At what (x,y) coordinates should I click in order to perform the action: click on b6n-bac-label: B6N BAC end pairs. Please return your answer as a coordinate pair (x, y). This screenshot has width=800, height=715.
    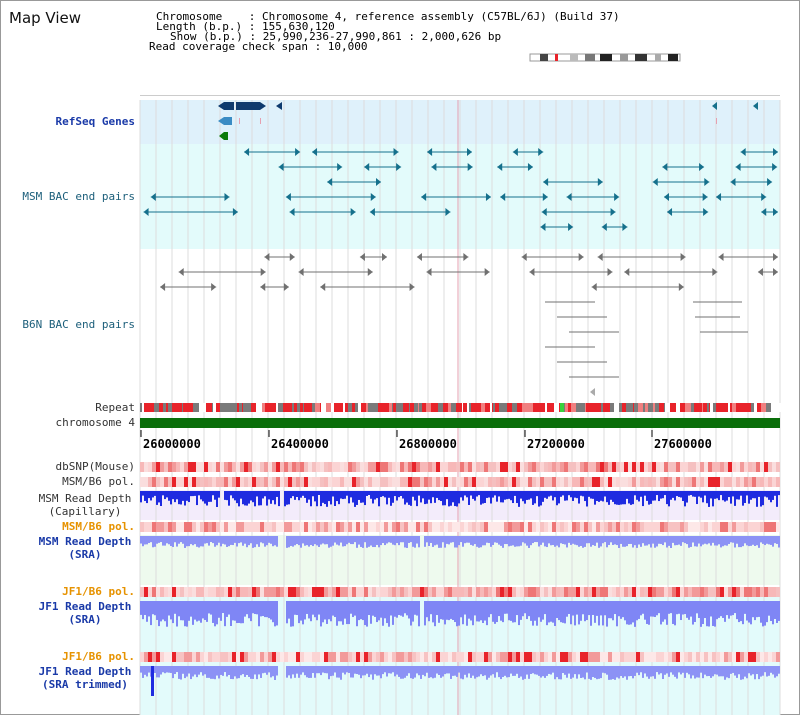
    Looking at the image, I should click on (78, 324).